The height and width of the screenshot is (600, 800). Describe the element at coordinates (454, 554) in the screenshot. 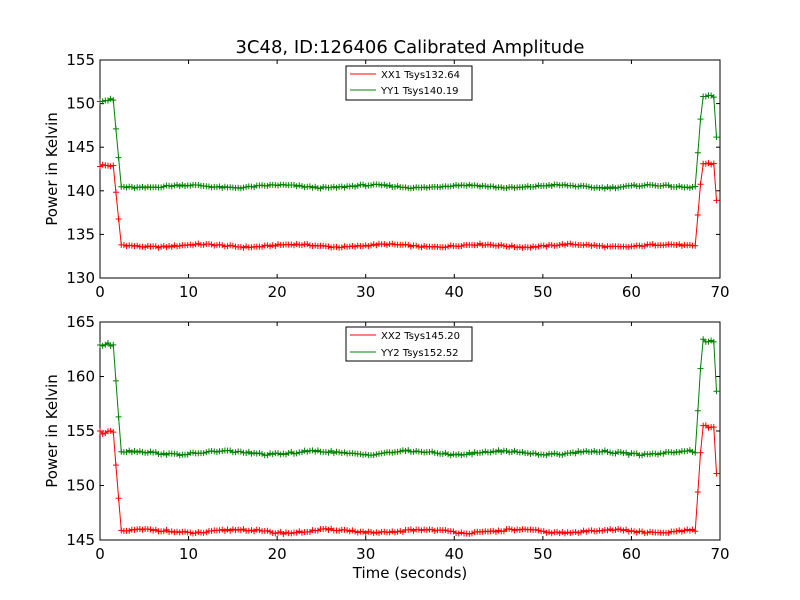

I see `x-tick-label: 40` at that location.